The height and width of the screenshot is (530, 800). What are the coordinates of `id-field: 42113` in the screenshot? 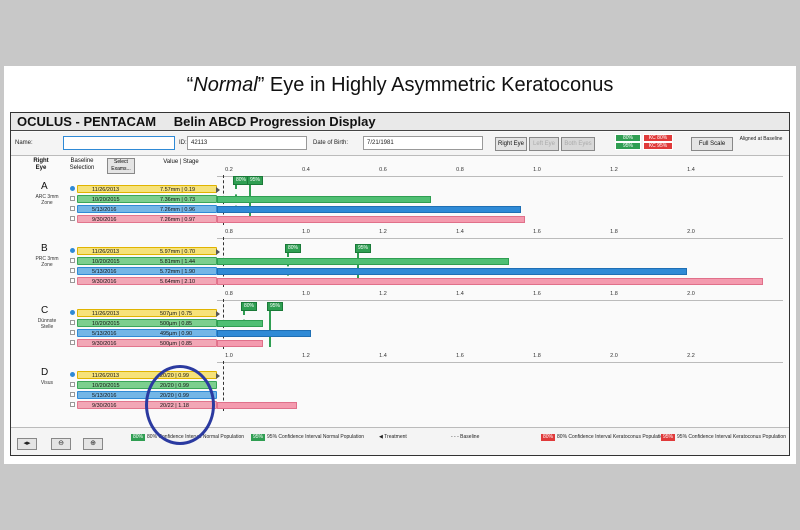 It's located at (247, 143).